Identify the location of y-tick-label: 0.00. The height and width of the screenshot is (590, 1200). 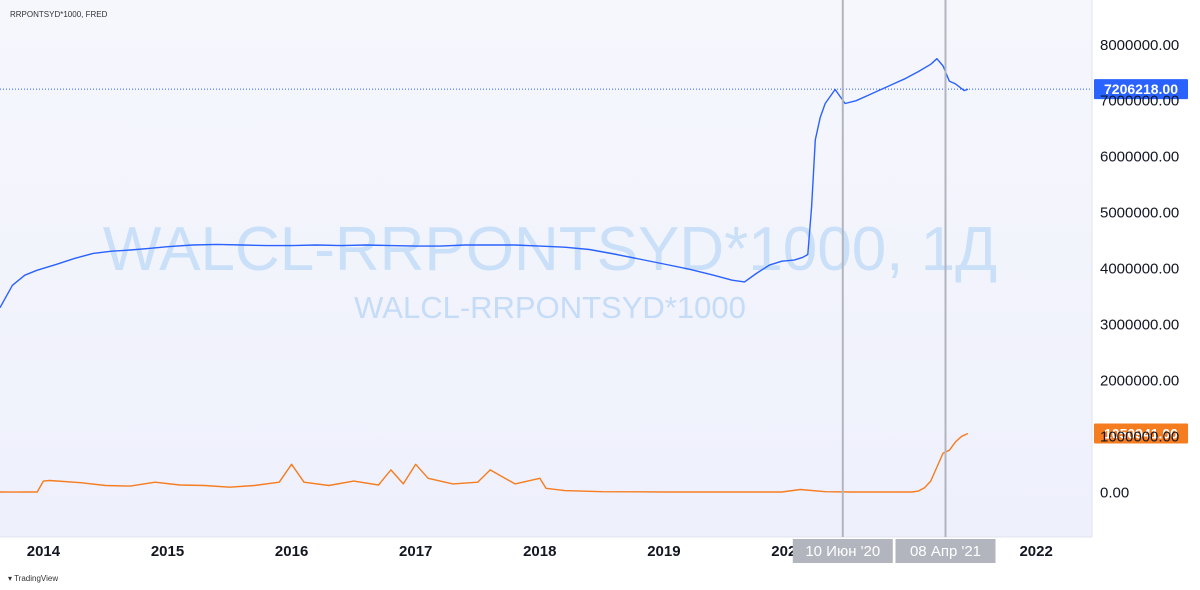
(1114, 492).